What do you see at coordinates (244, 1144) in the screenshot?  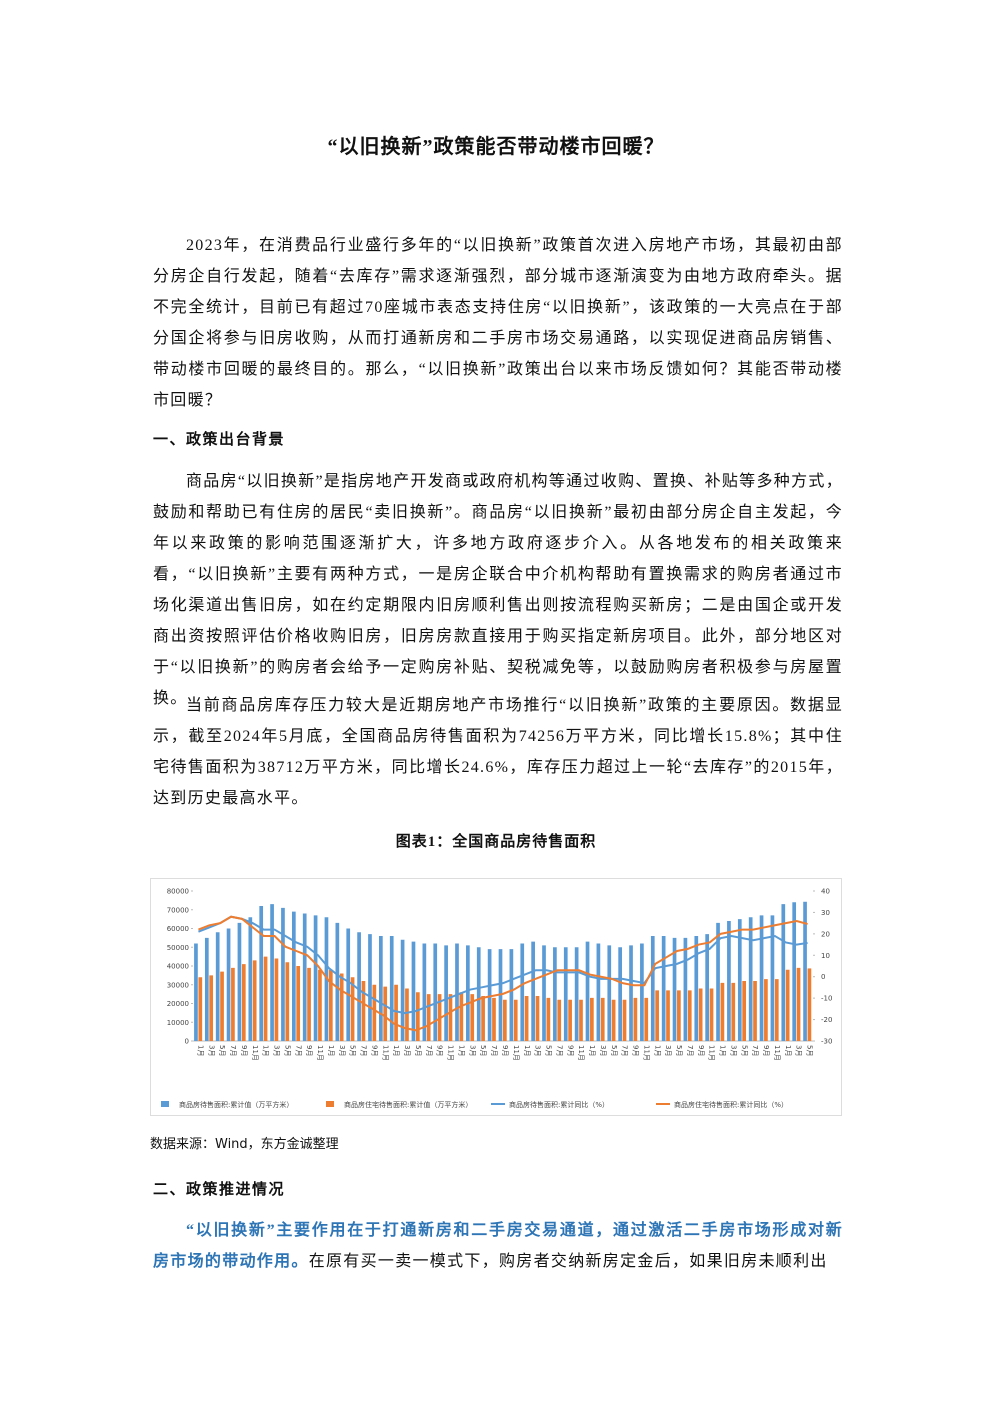 I see `source: 数据来源：Wind，东方金诚整理` at bounding box center [244, 1144].